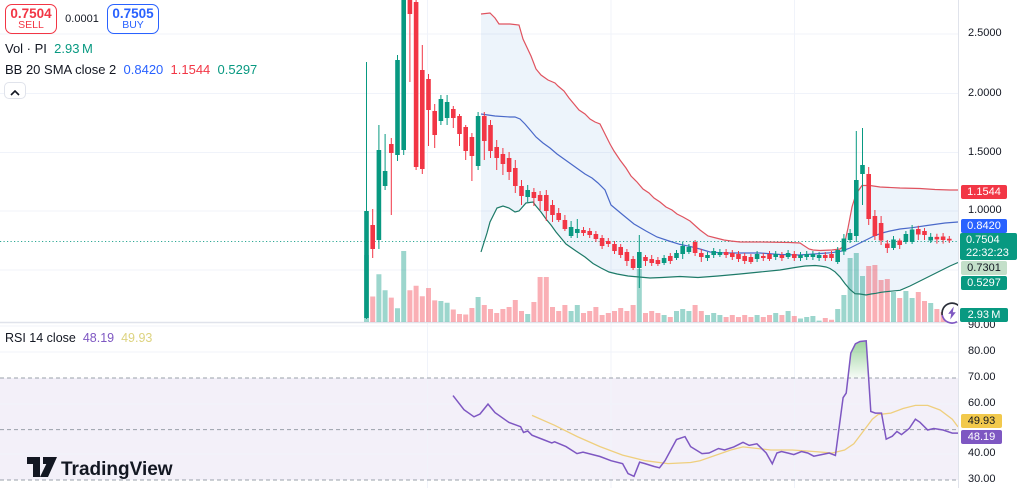  What do you see at coordinates (117, 469) in the screenshot?
I see `svg-text: TradingView` at bounding box center [117, 469].